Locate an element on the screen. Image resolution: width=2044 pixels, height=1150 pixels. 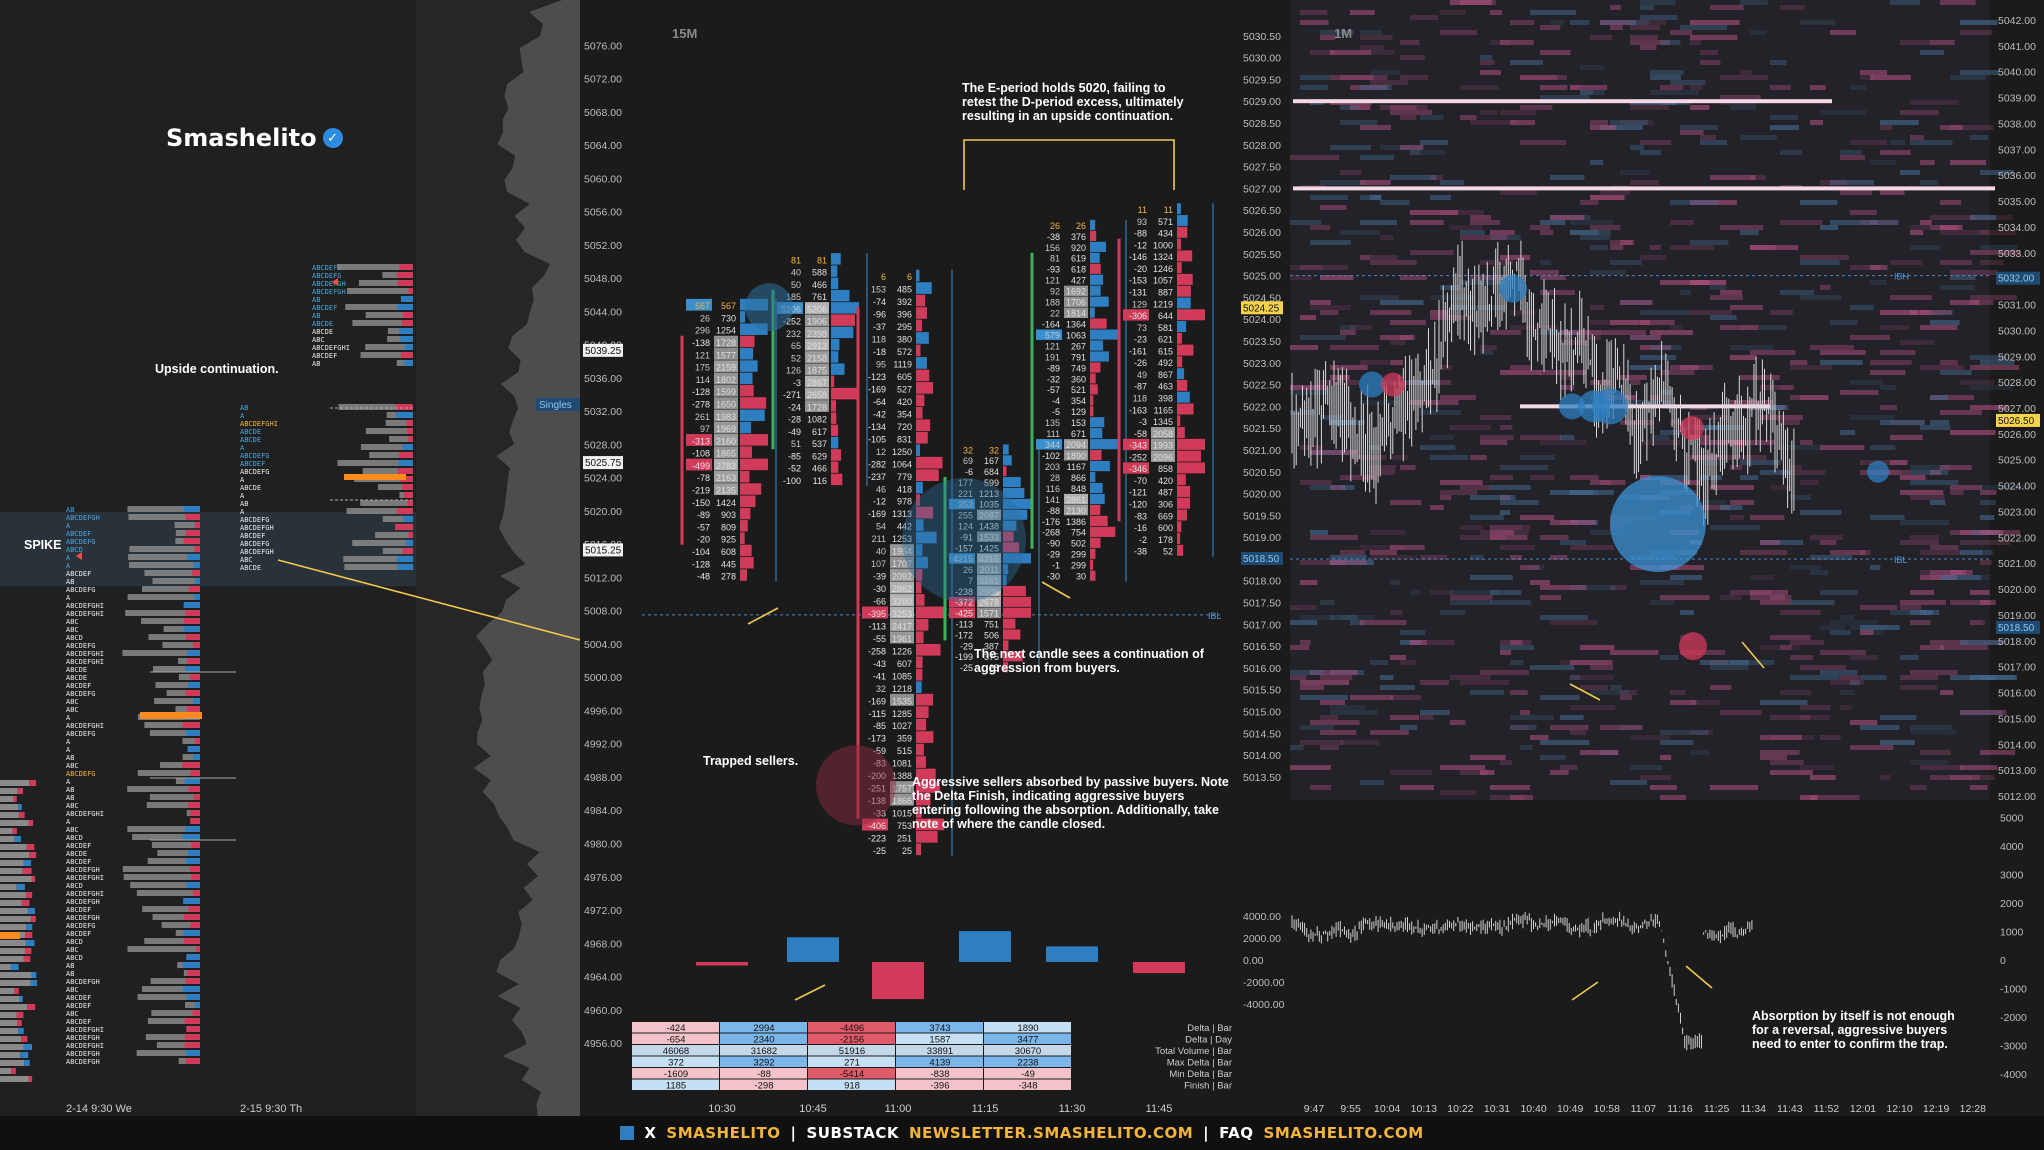
tpo-letters: A is located at coordinates (68, 718).